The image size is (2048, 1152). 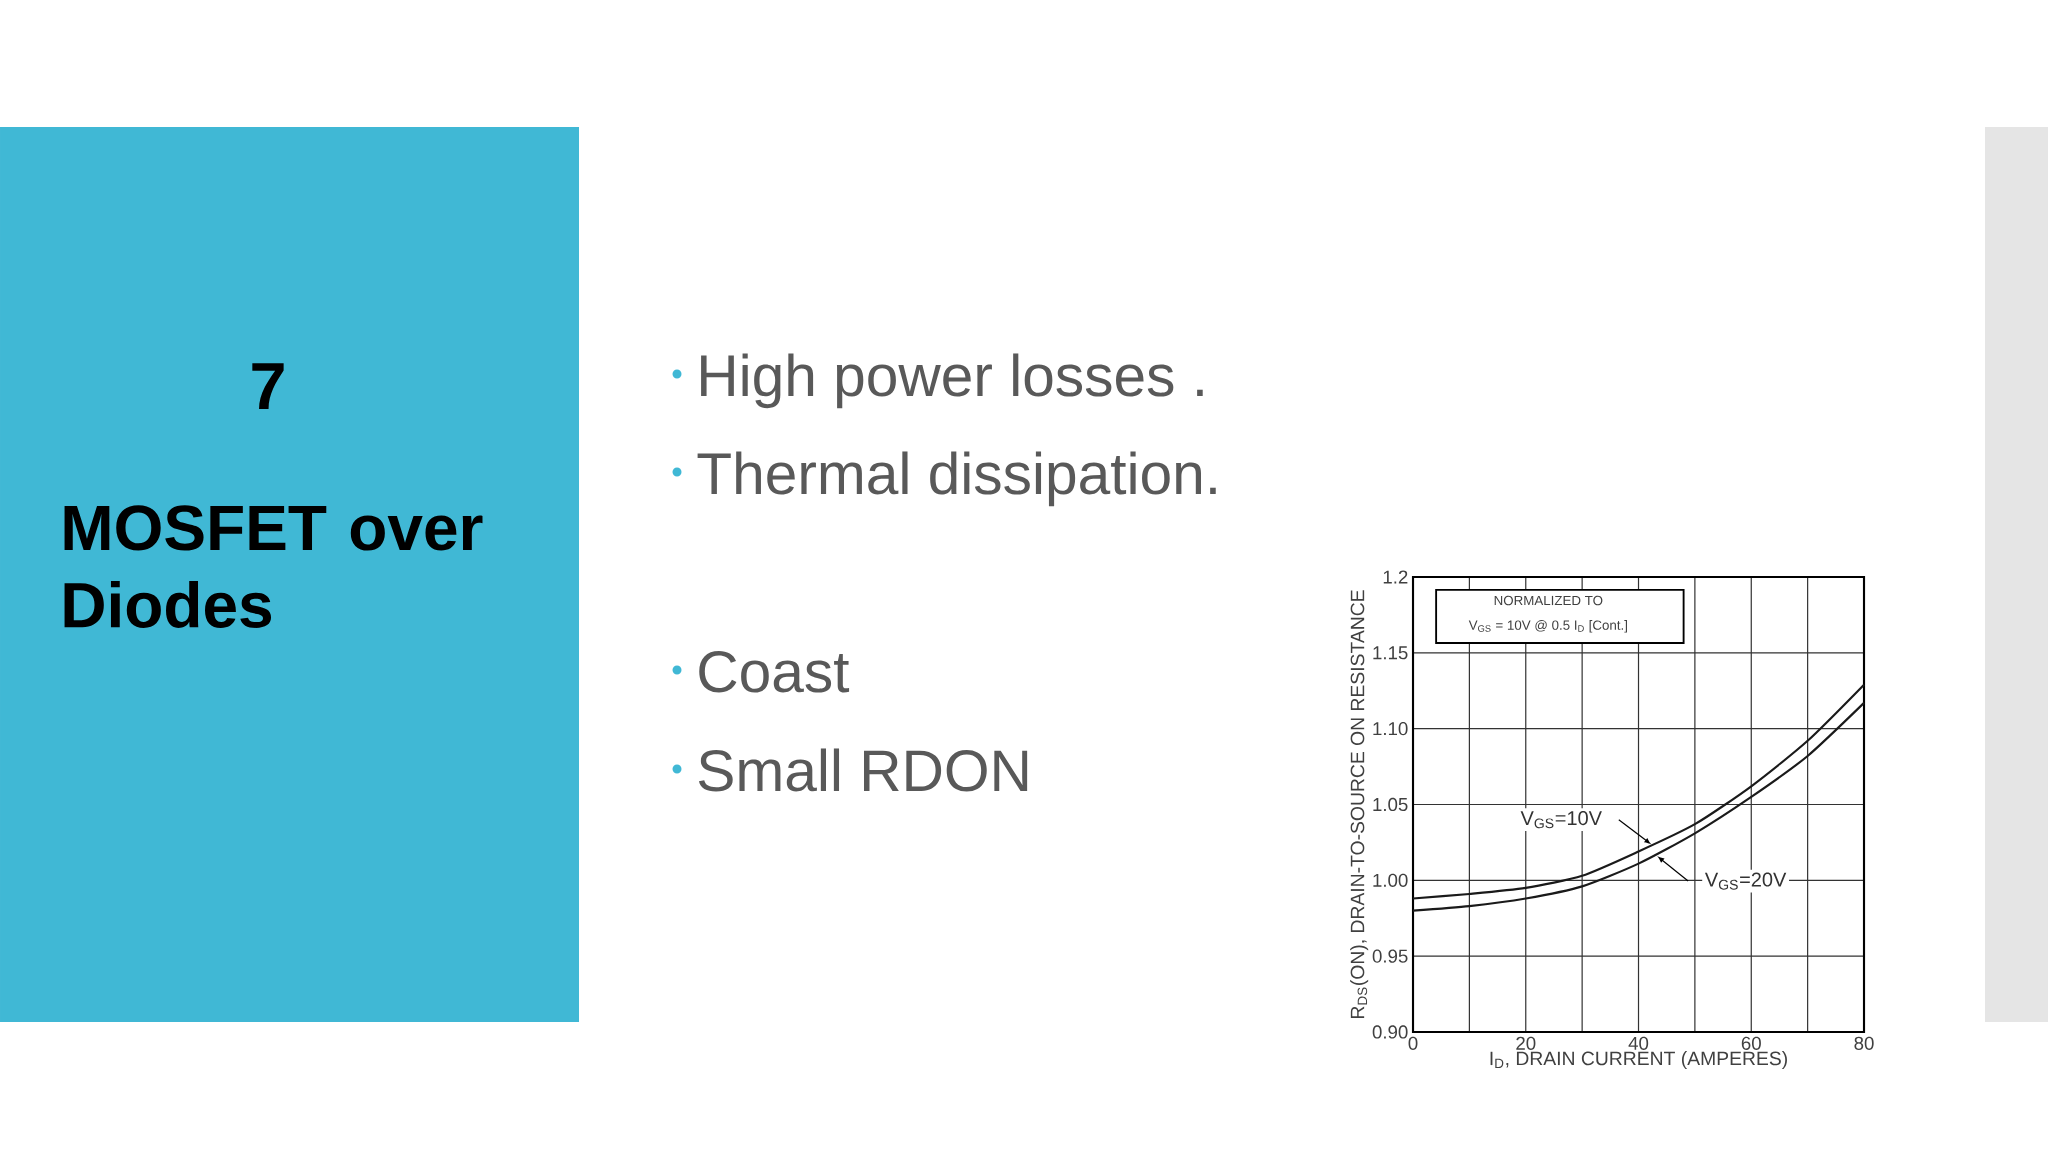 What do you see at coordinates (1390, 956) in the screenshot?
I see `y-tick-label: 0.95` at bounding box center [1390, 956].